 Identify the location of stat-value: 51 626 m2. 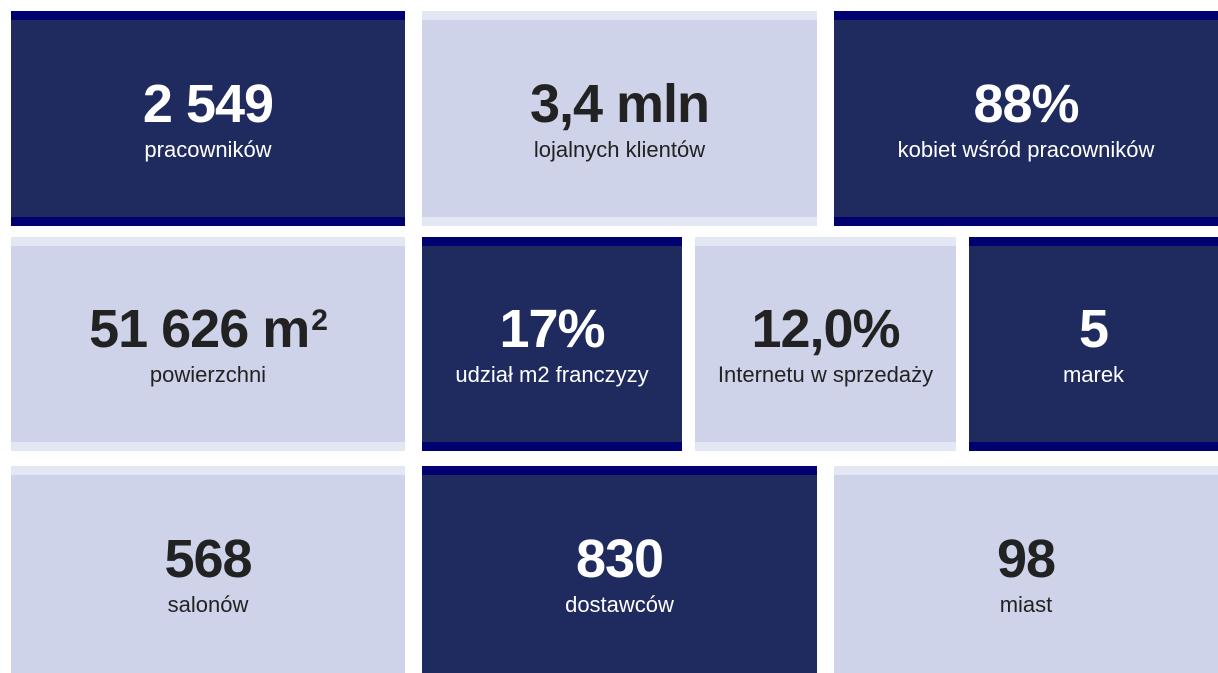
(208, 329).